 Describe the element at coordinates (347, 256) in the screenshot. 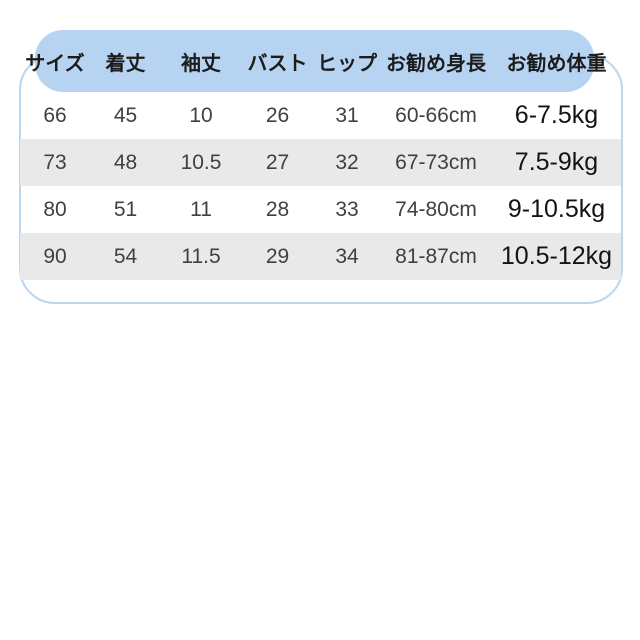

I see `cell-hip: 34` at that location.